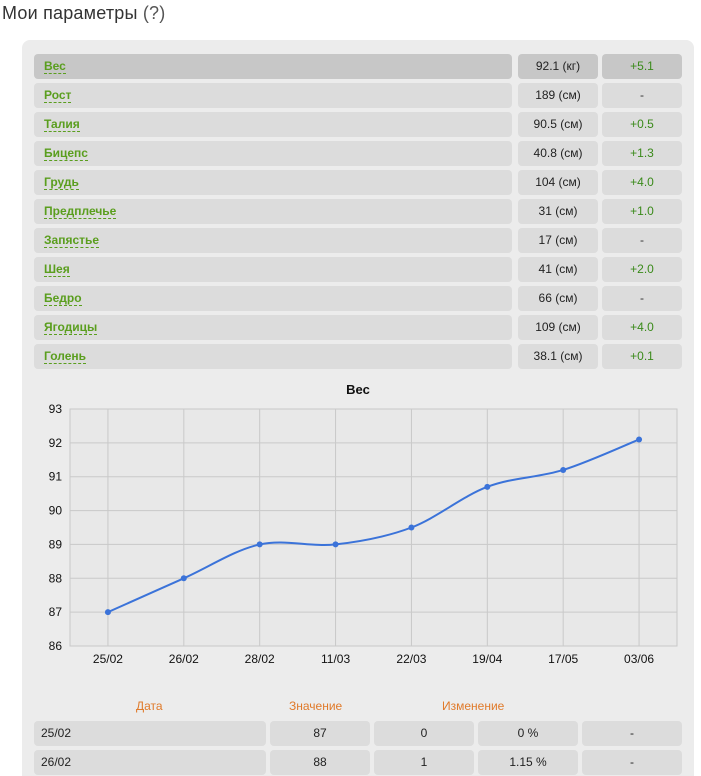 This screenshot has height=776, width=701. I want to click on param-value: 31 (см), so click(558, 211).